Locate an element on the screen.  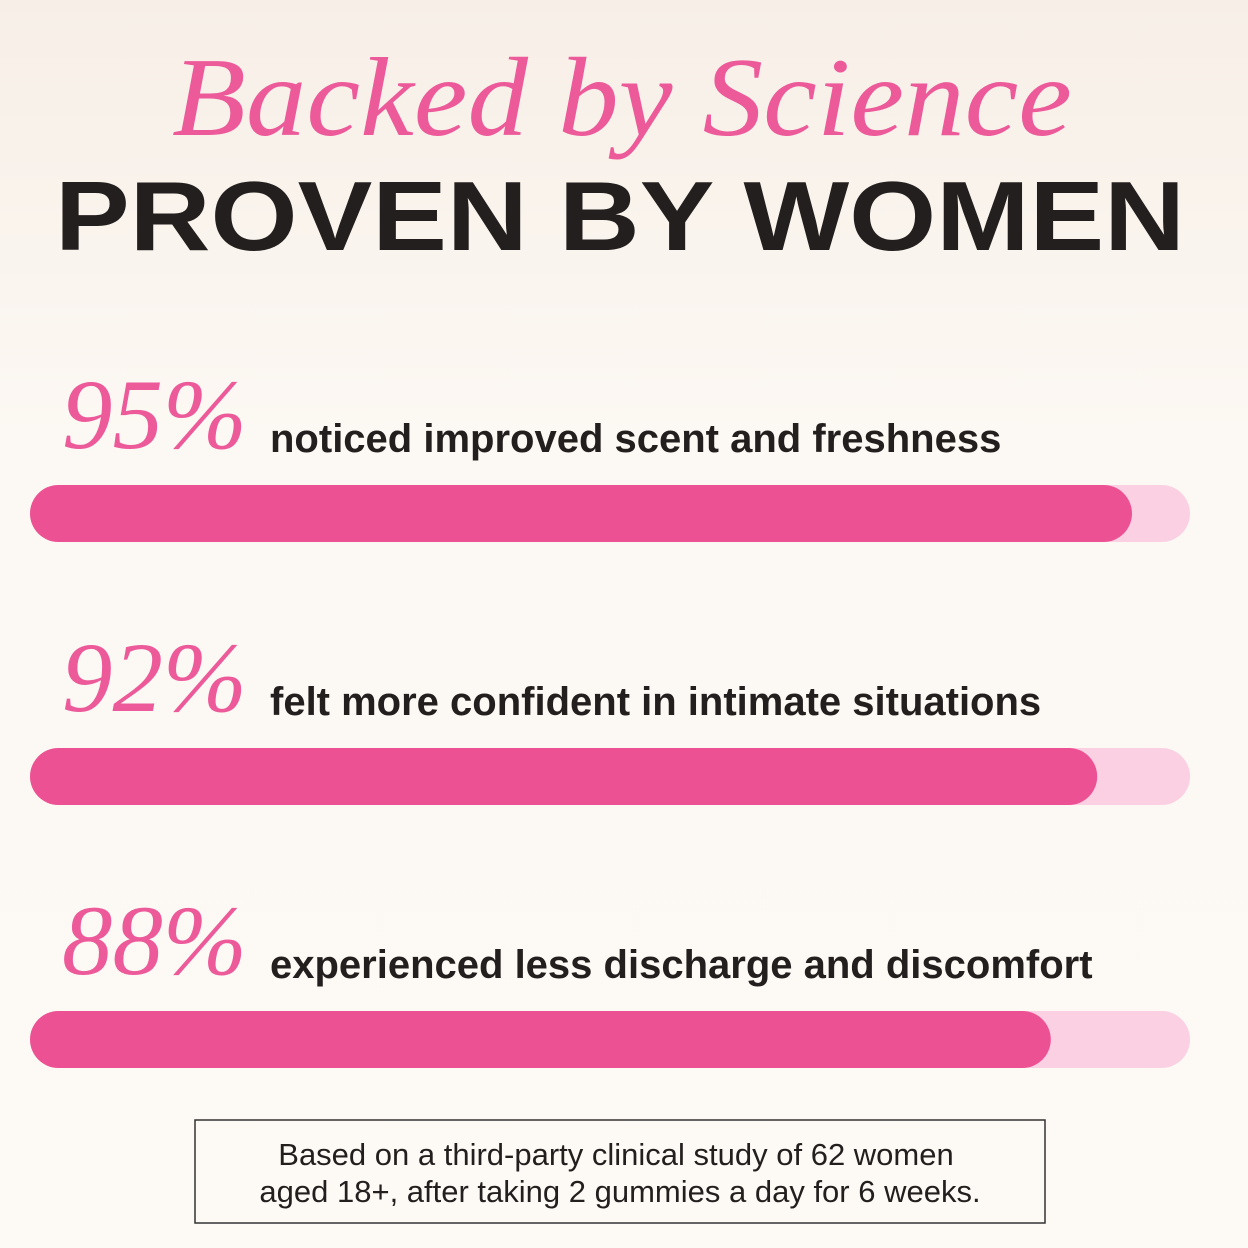
chart-subtitle: PROVEN BY WOMEN is located at coordinates (620, 216).